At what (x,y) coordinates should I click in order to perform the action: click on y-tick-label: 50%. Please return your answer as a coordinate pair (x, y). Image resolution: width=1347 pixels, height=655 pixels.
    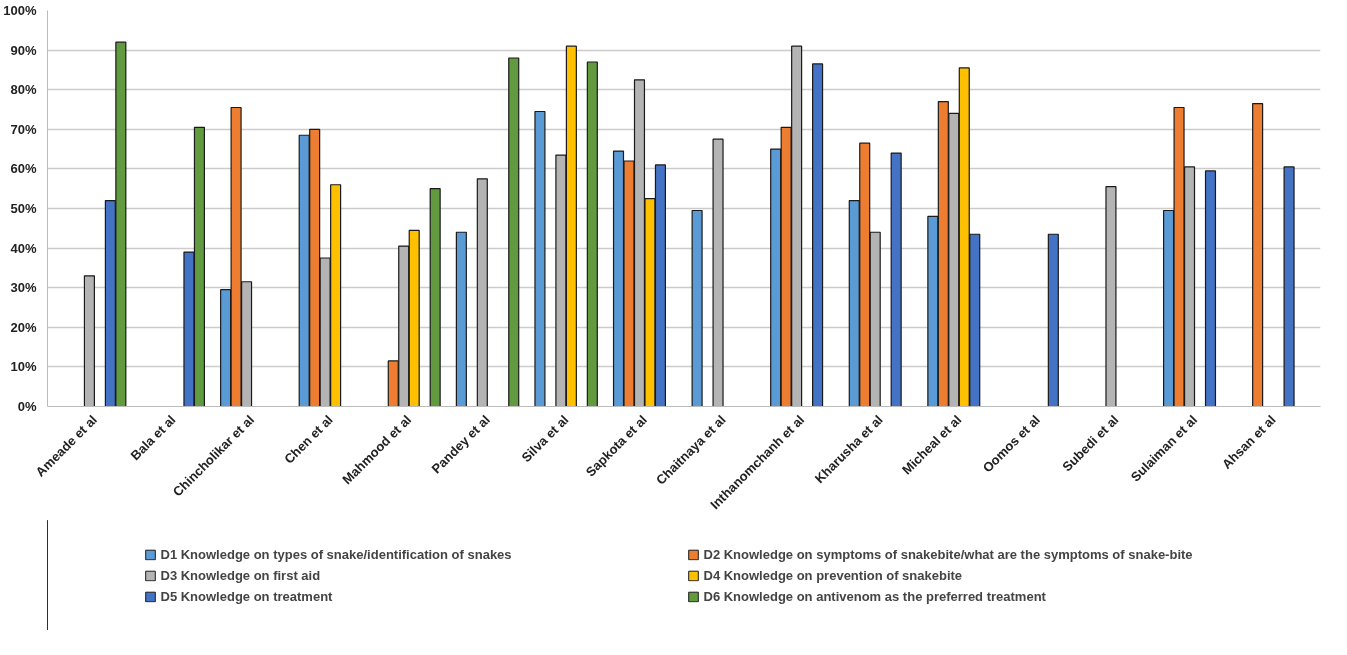
    Looking at the image, I should click on (23, 208).